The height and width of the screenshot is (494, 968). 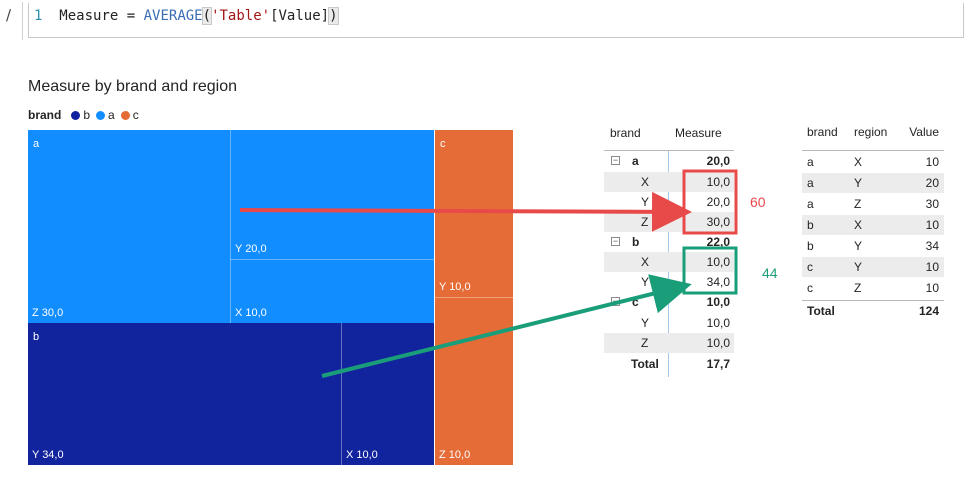 What do you see at coordinates (758, 202) in the screenshot?
I see `annotation-label-red: 60` at bounding box center [758, 202].